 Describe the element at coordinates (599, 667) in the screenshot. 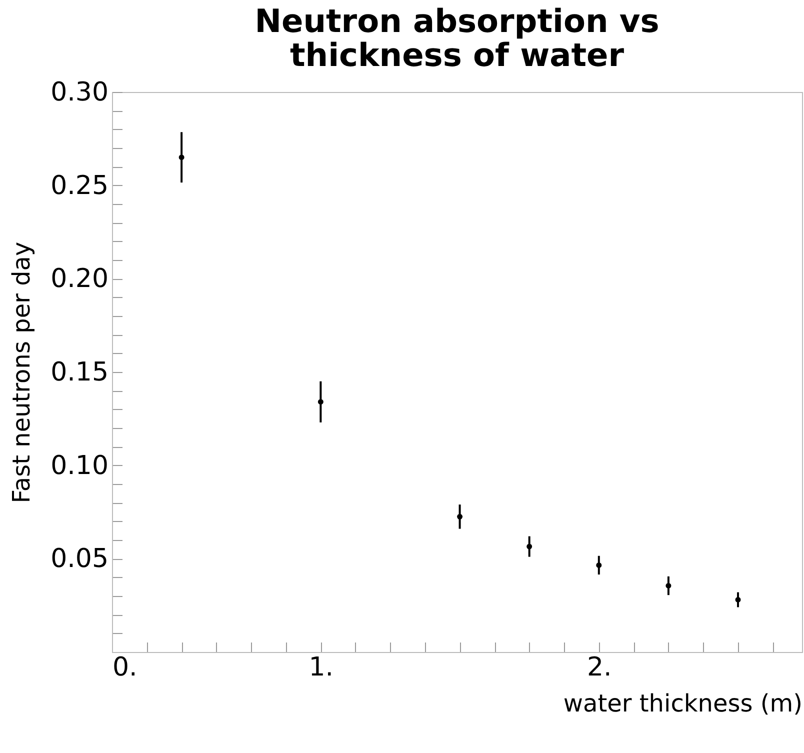

I see `x-tick-label: 2.` at that location.